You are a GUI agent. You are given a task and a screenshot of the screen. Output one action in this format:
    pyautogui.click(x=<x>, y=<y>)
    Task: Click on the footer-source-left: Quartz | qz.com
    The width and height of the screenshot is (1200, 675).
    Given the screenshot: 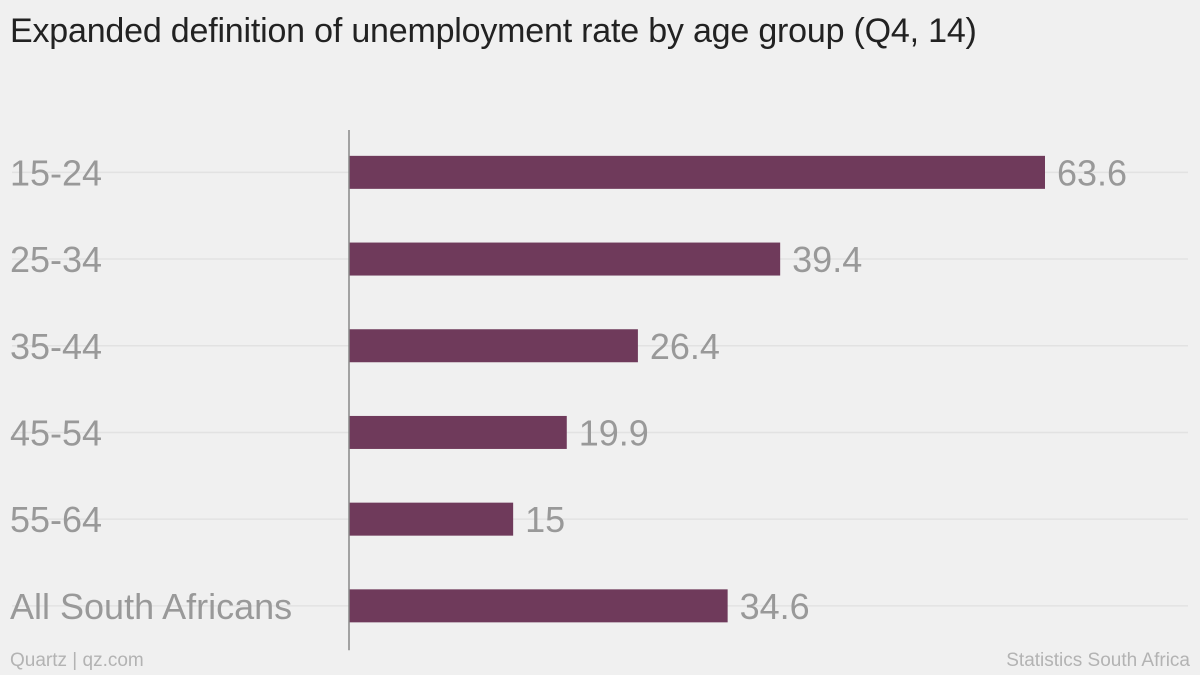 What is the action you would take?
    pyautogui.click(x=77, y=660)
    